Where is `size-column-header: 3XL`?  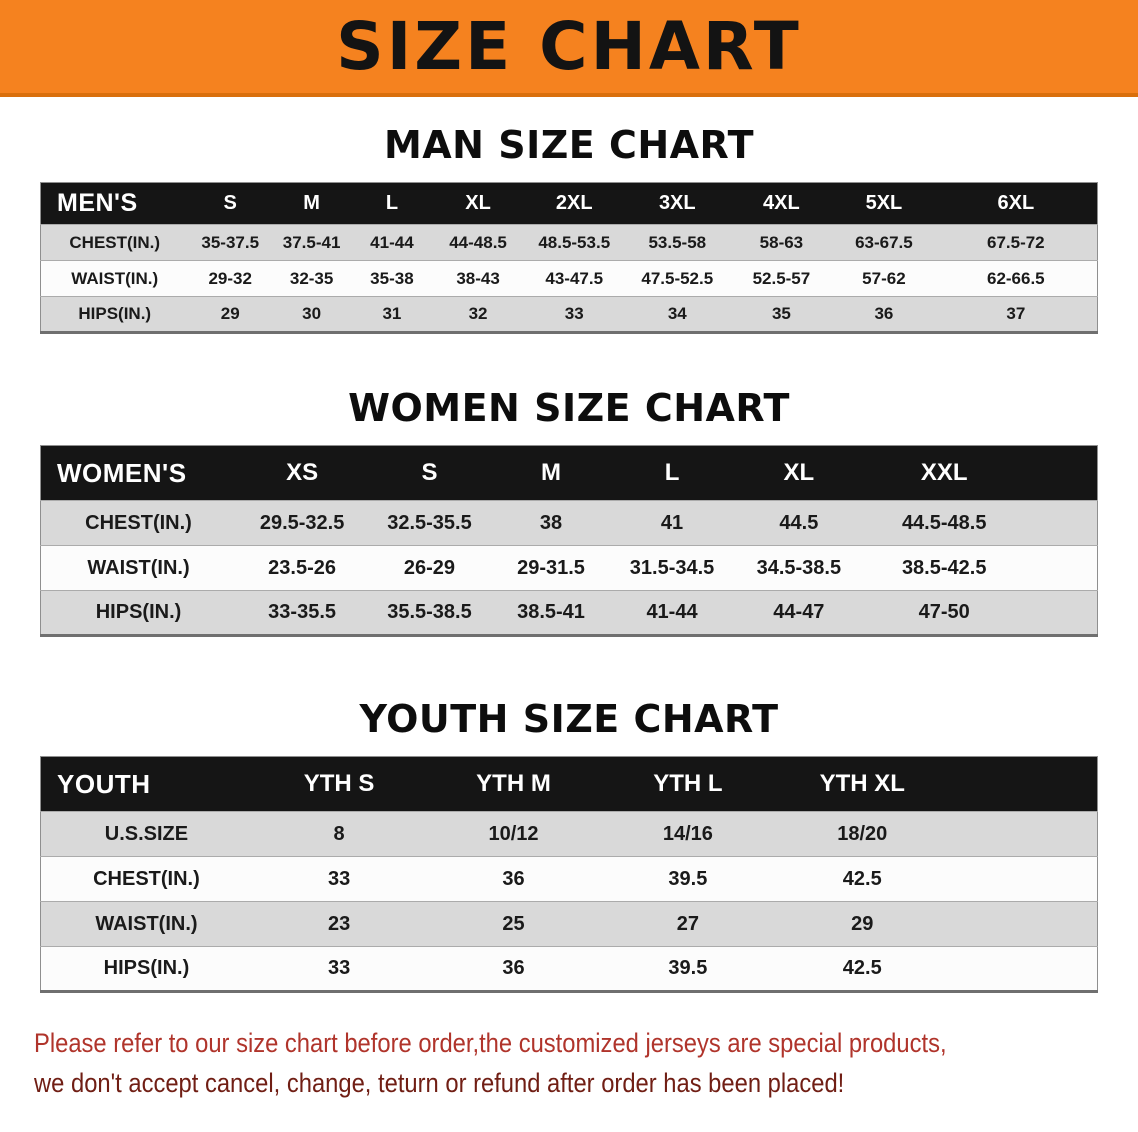
size-column-header: 3XL is located at coordinates (677, 203).